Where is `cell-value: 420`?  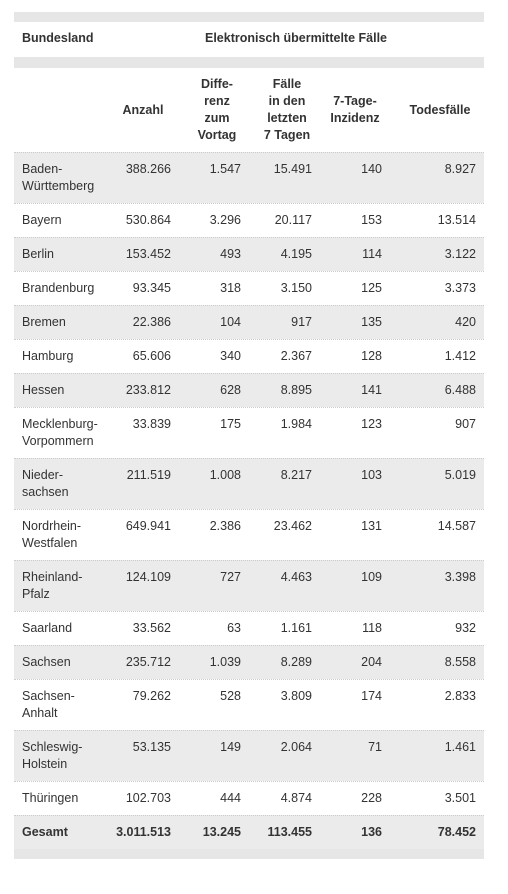
cell-value: 420 is located at coordinates (465, 322).